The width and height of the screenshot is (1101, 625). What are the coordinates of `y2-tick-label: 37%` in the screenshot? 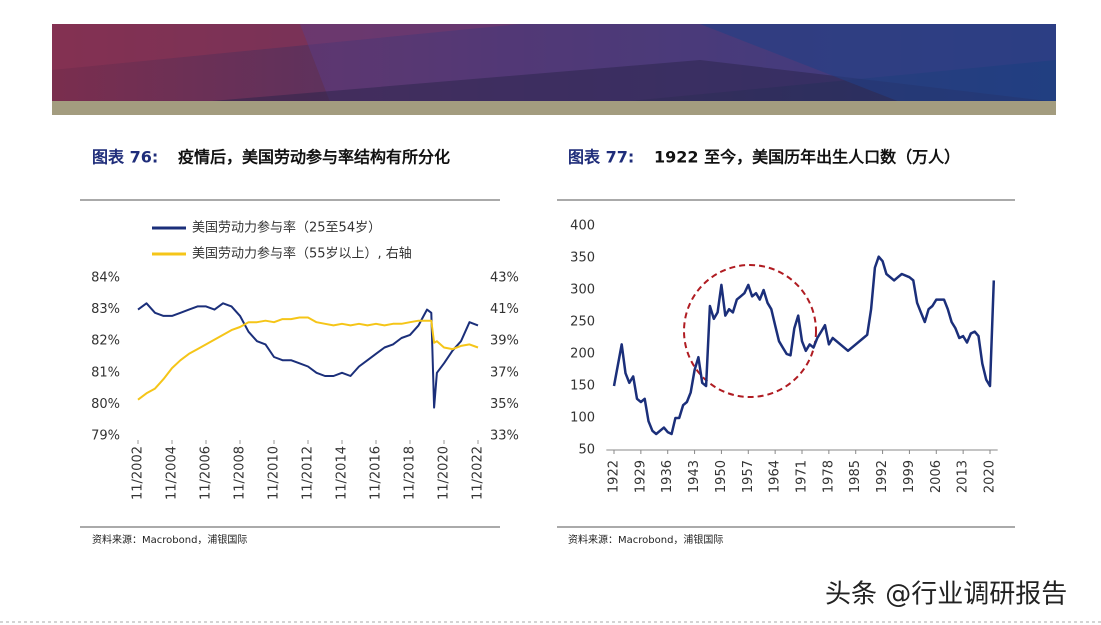 It's located at (504, 372).